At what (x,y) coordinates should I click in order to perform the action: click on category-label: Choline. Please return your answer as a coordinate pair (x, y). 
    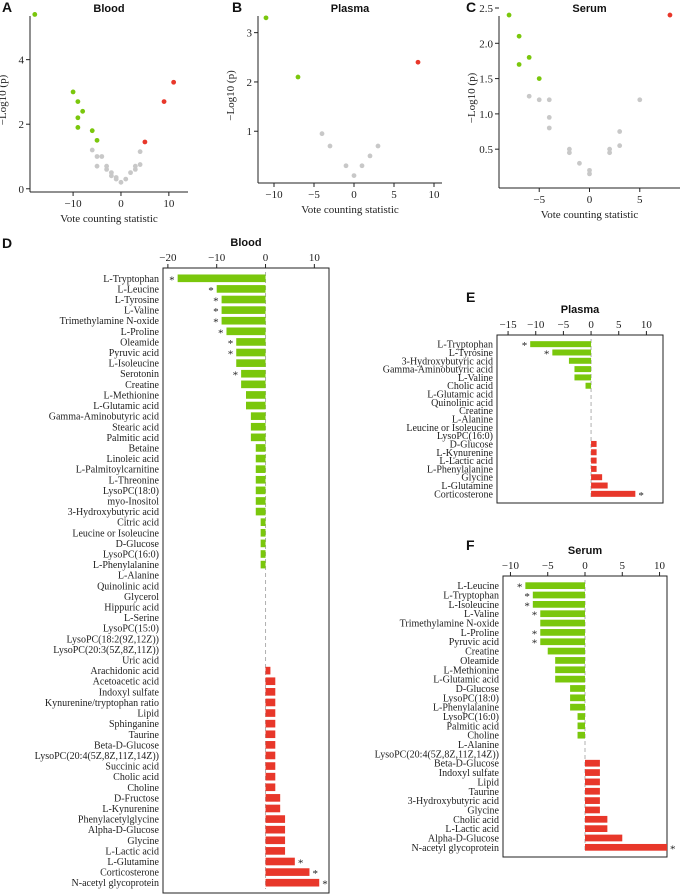
    Looking at the image, I should click on (483, 736).